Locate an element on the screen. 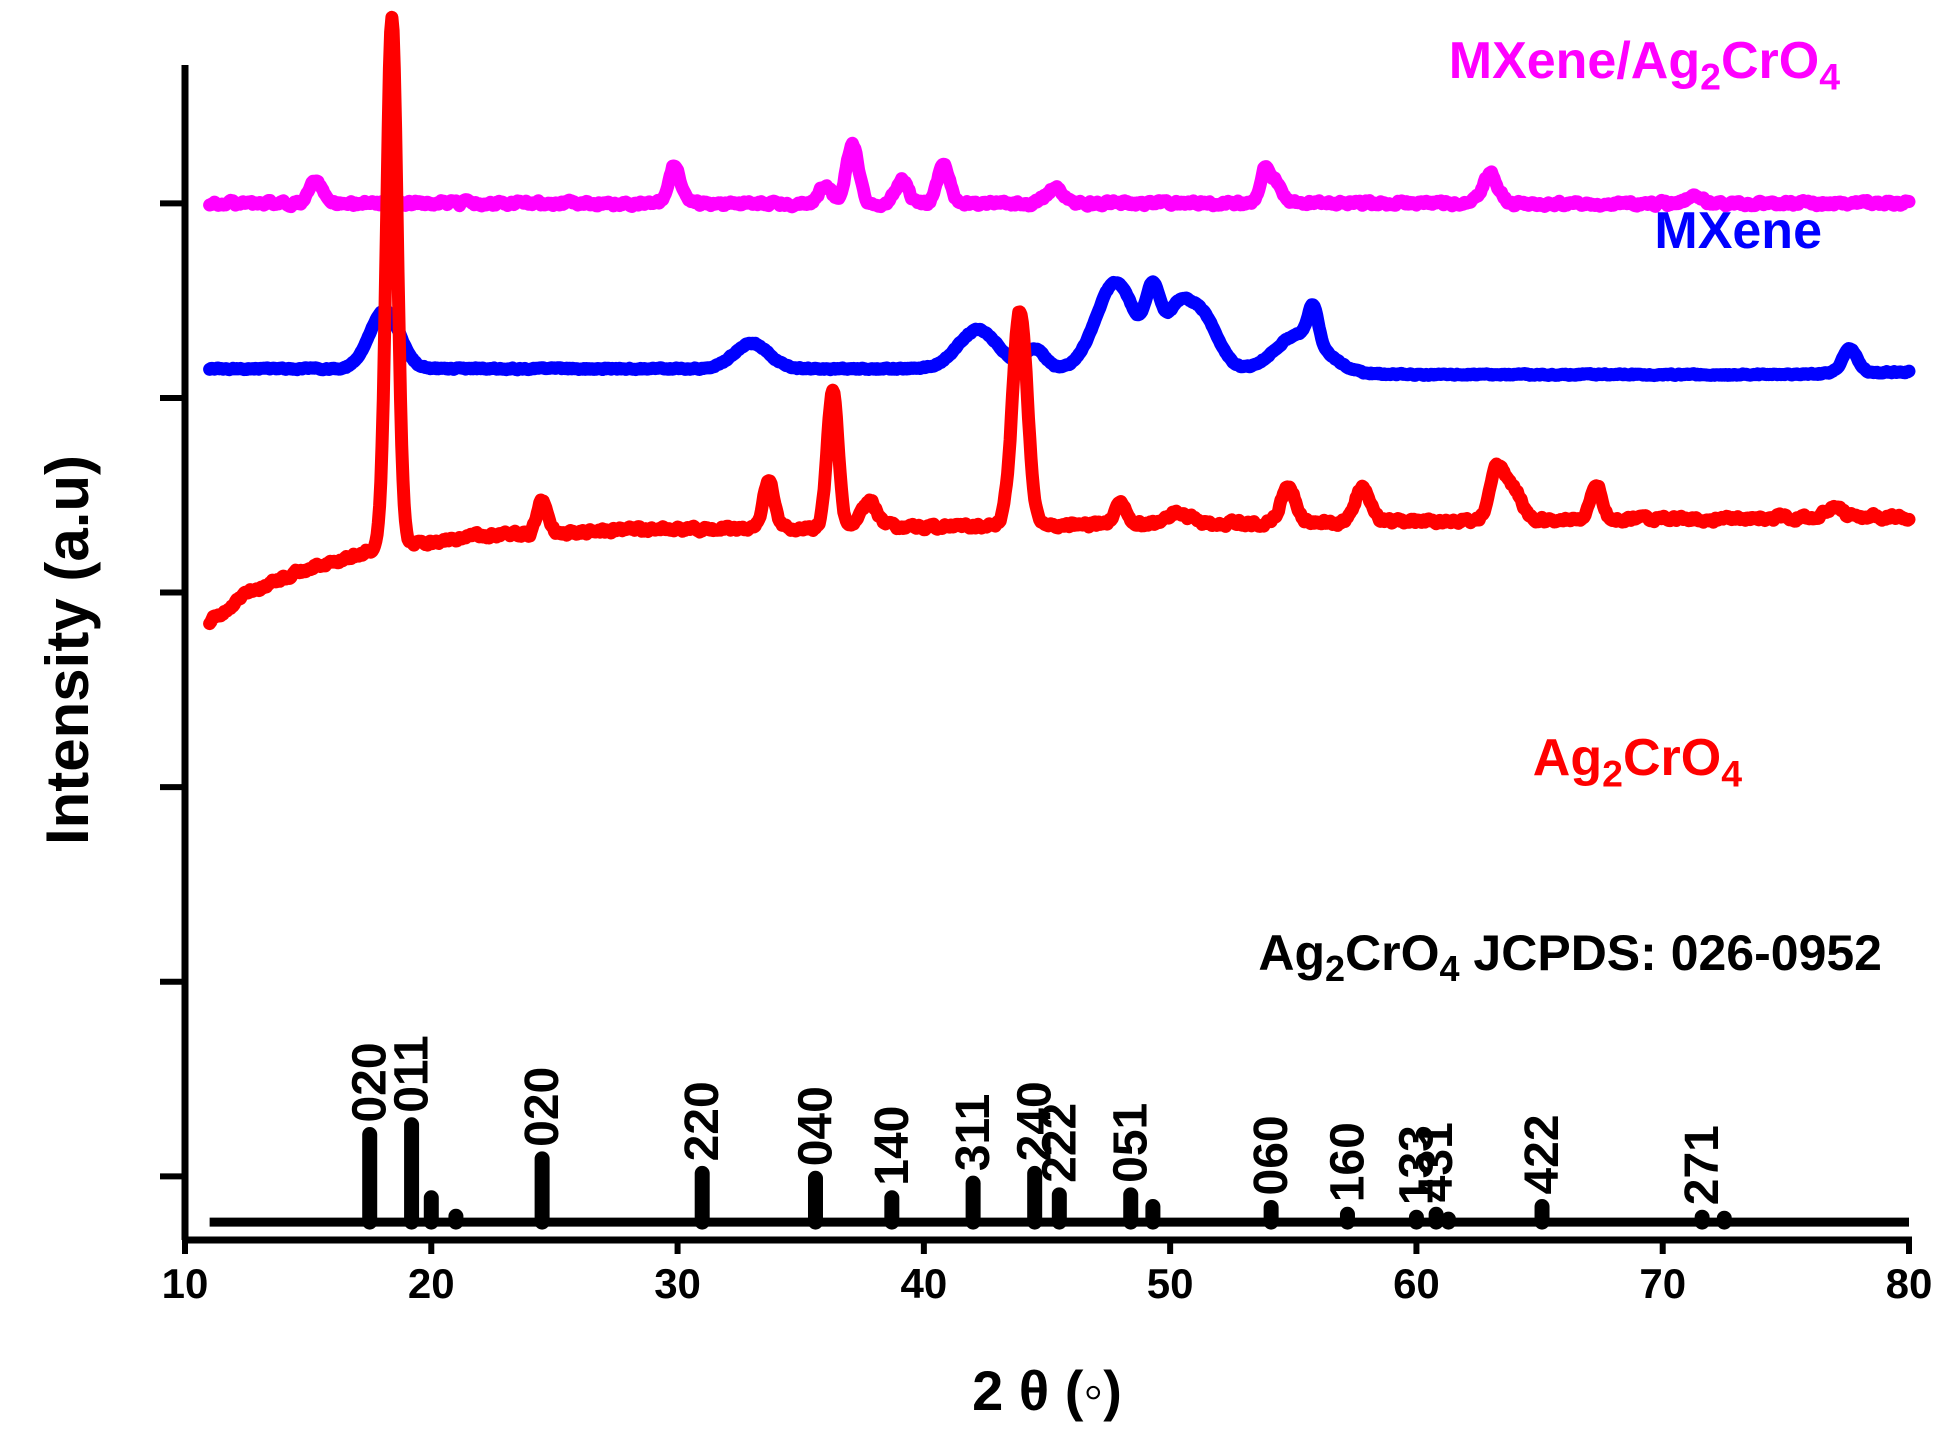 Image resolution: width=1958 pixels, height=1442 pixels. hkl-label: 311 is located at coordinates (973, 1132).